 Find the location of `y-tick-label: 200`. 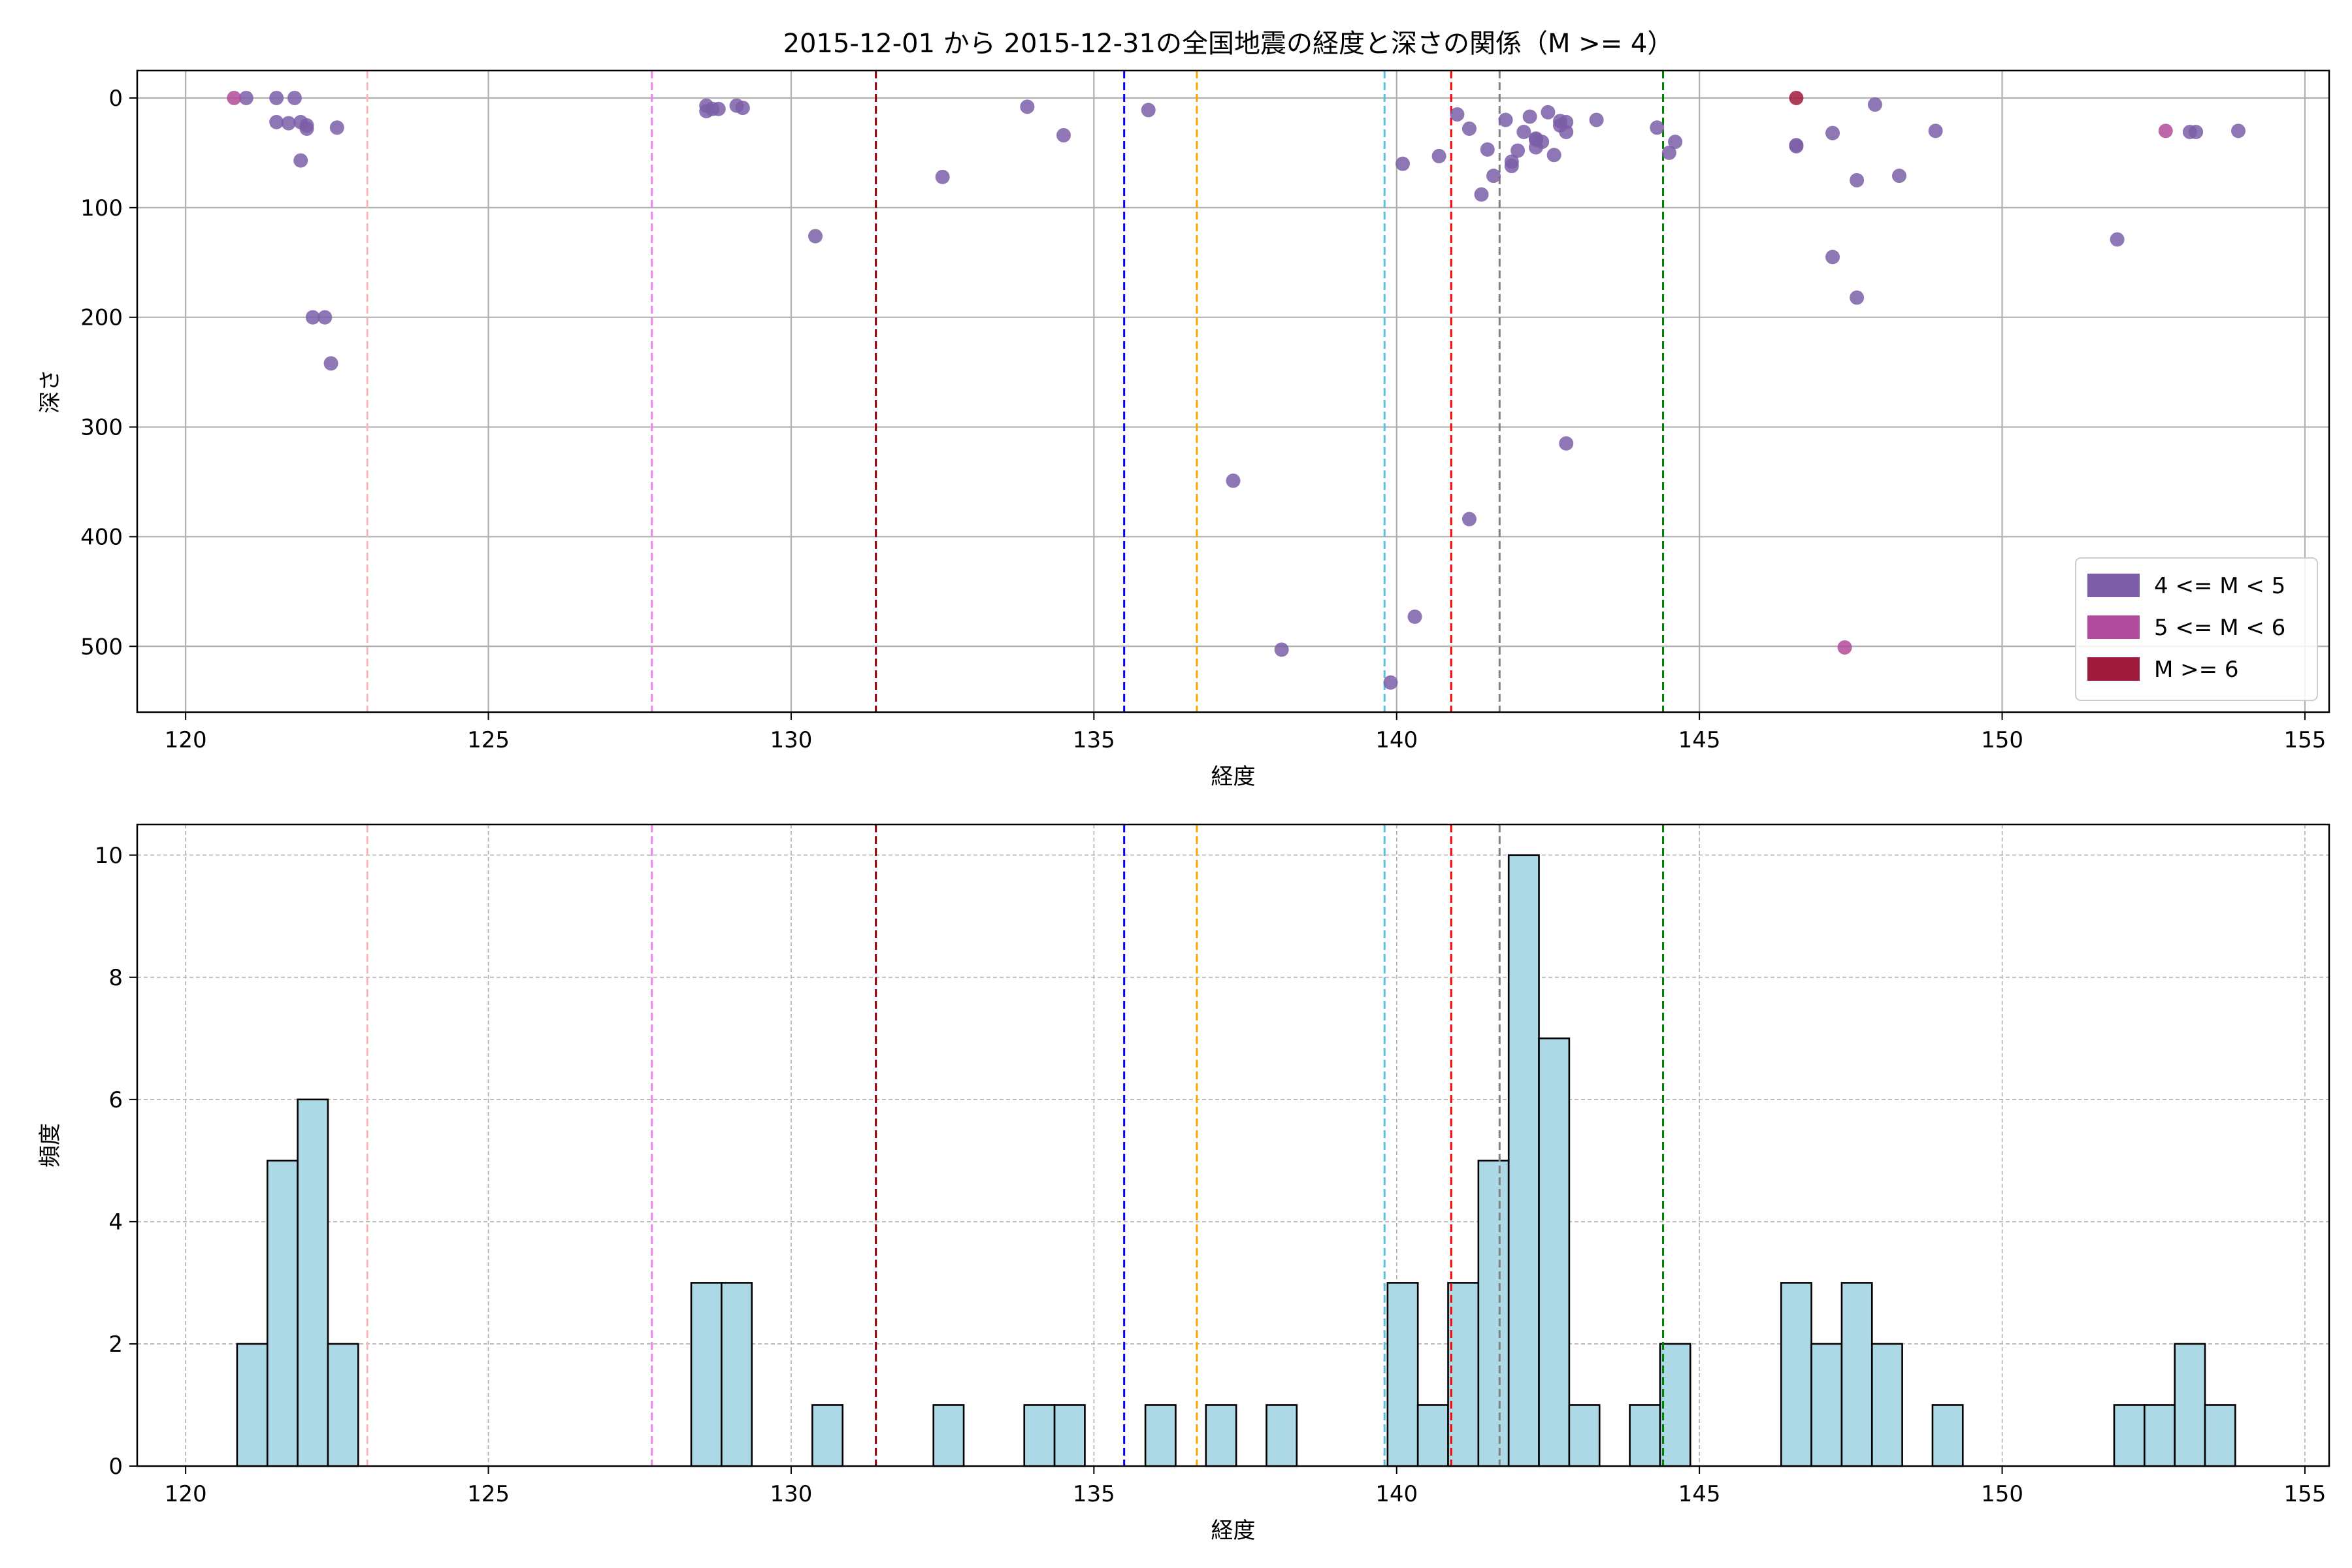

y-tick-label: 200 is located at coordinates (101, 318).